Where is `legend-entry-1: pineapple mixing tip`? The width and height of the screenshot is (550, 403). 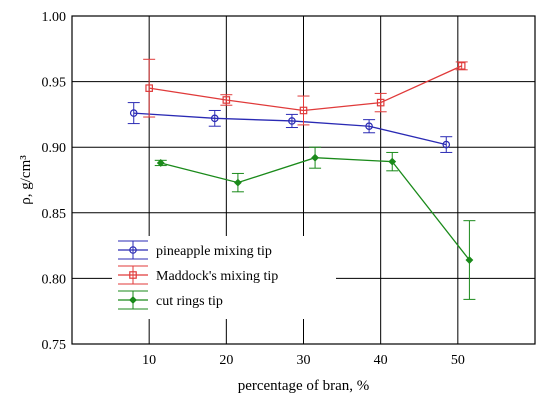 legend-entry-1: pineapple mixing tip is located at coordinates (195, 250).